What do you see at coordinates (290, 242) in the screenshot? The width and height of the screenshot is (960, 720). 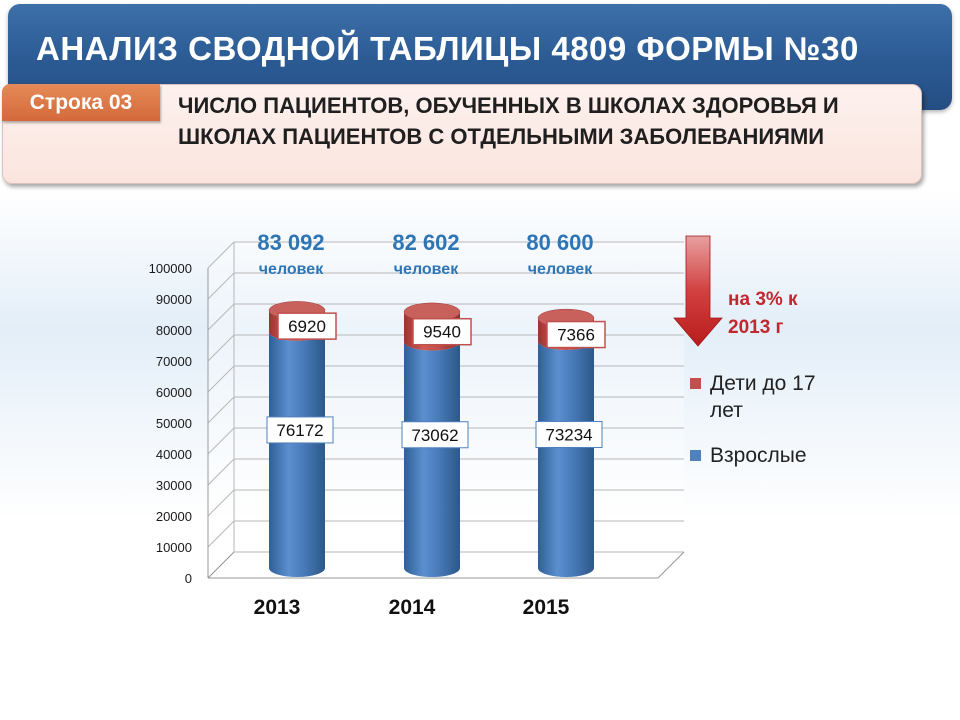 I see `total-value: 83 092` at bounding box center [290, 242].